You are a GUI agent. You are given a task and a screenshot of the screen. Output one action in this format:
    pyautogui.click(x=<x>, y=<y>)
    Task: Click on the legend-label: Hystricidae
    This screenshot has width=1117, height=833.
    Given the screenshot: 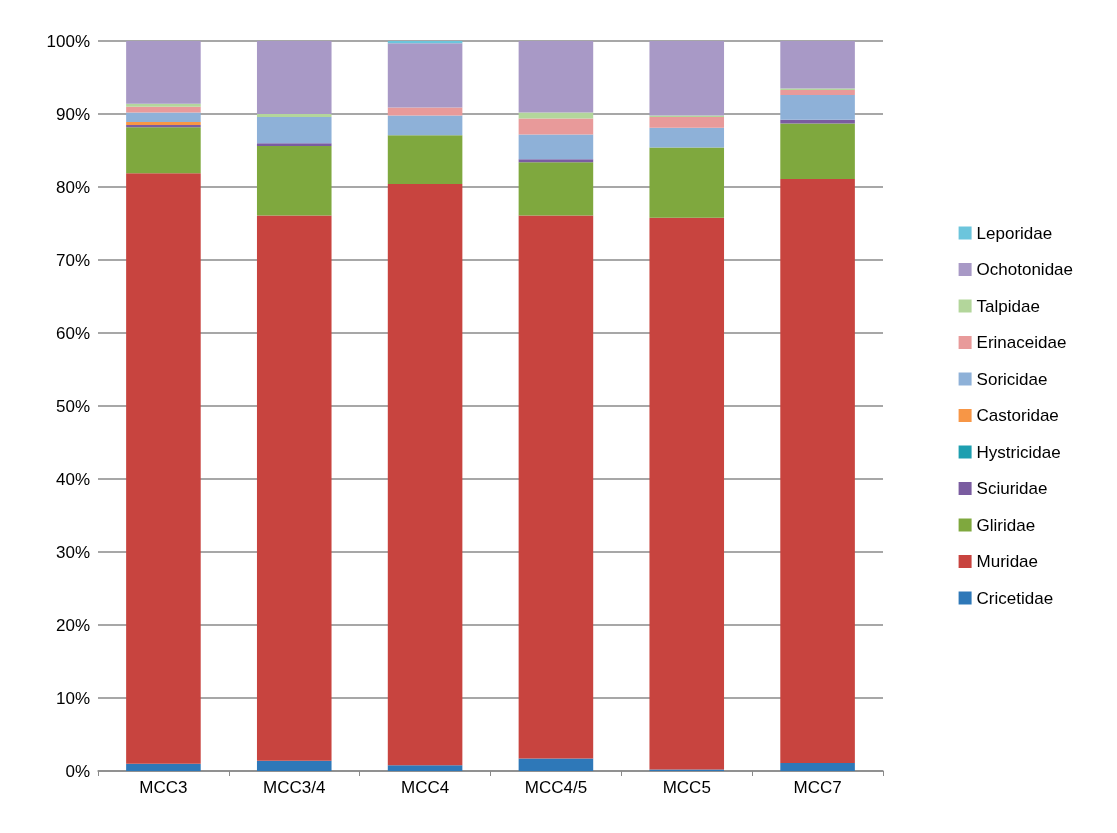 What is the action you would take?
    pyautogui.click(x=1018, y=452)
    